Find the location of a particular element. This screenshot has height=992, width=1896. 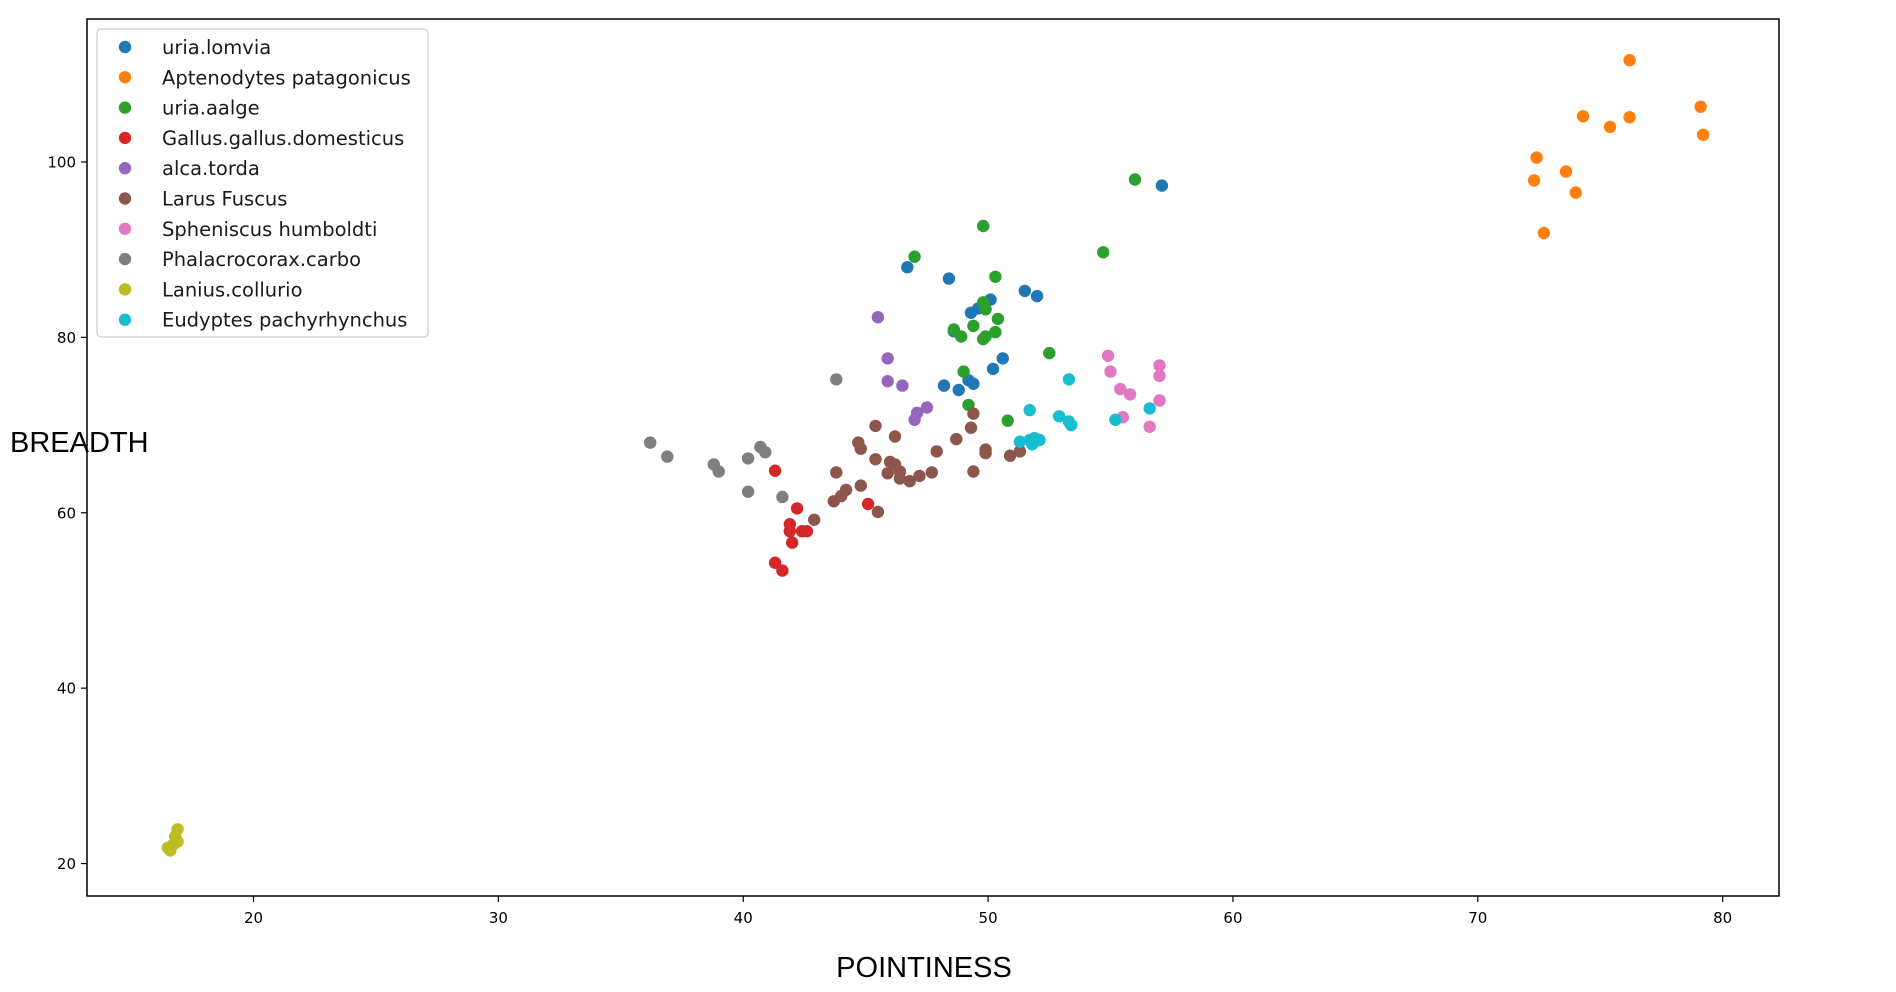

y-tick-label: 80 is located at coordinates (66, 338).